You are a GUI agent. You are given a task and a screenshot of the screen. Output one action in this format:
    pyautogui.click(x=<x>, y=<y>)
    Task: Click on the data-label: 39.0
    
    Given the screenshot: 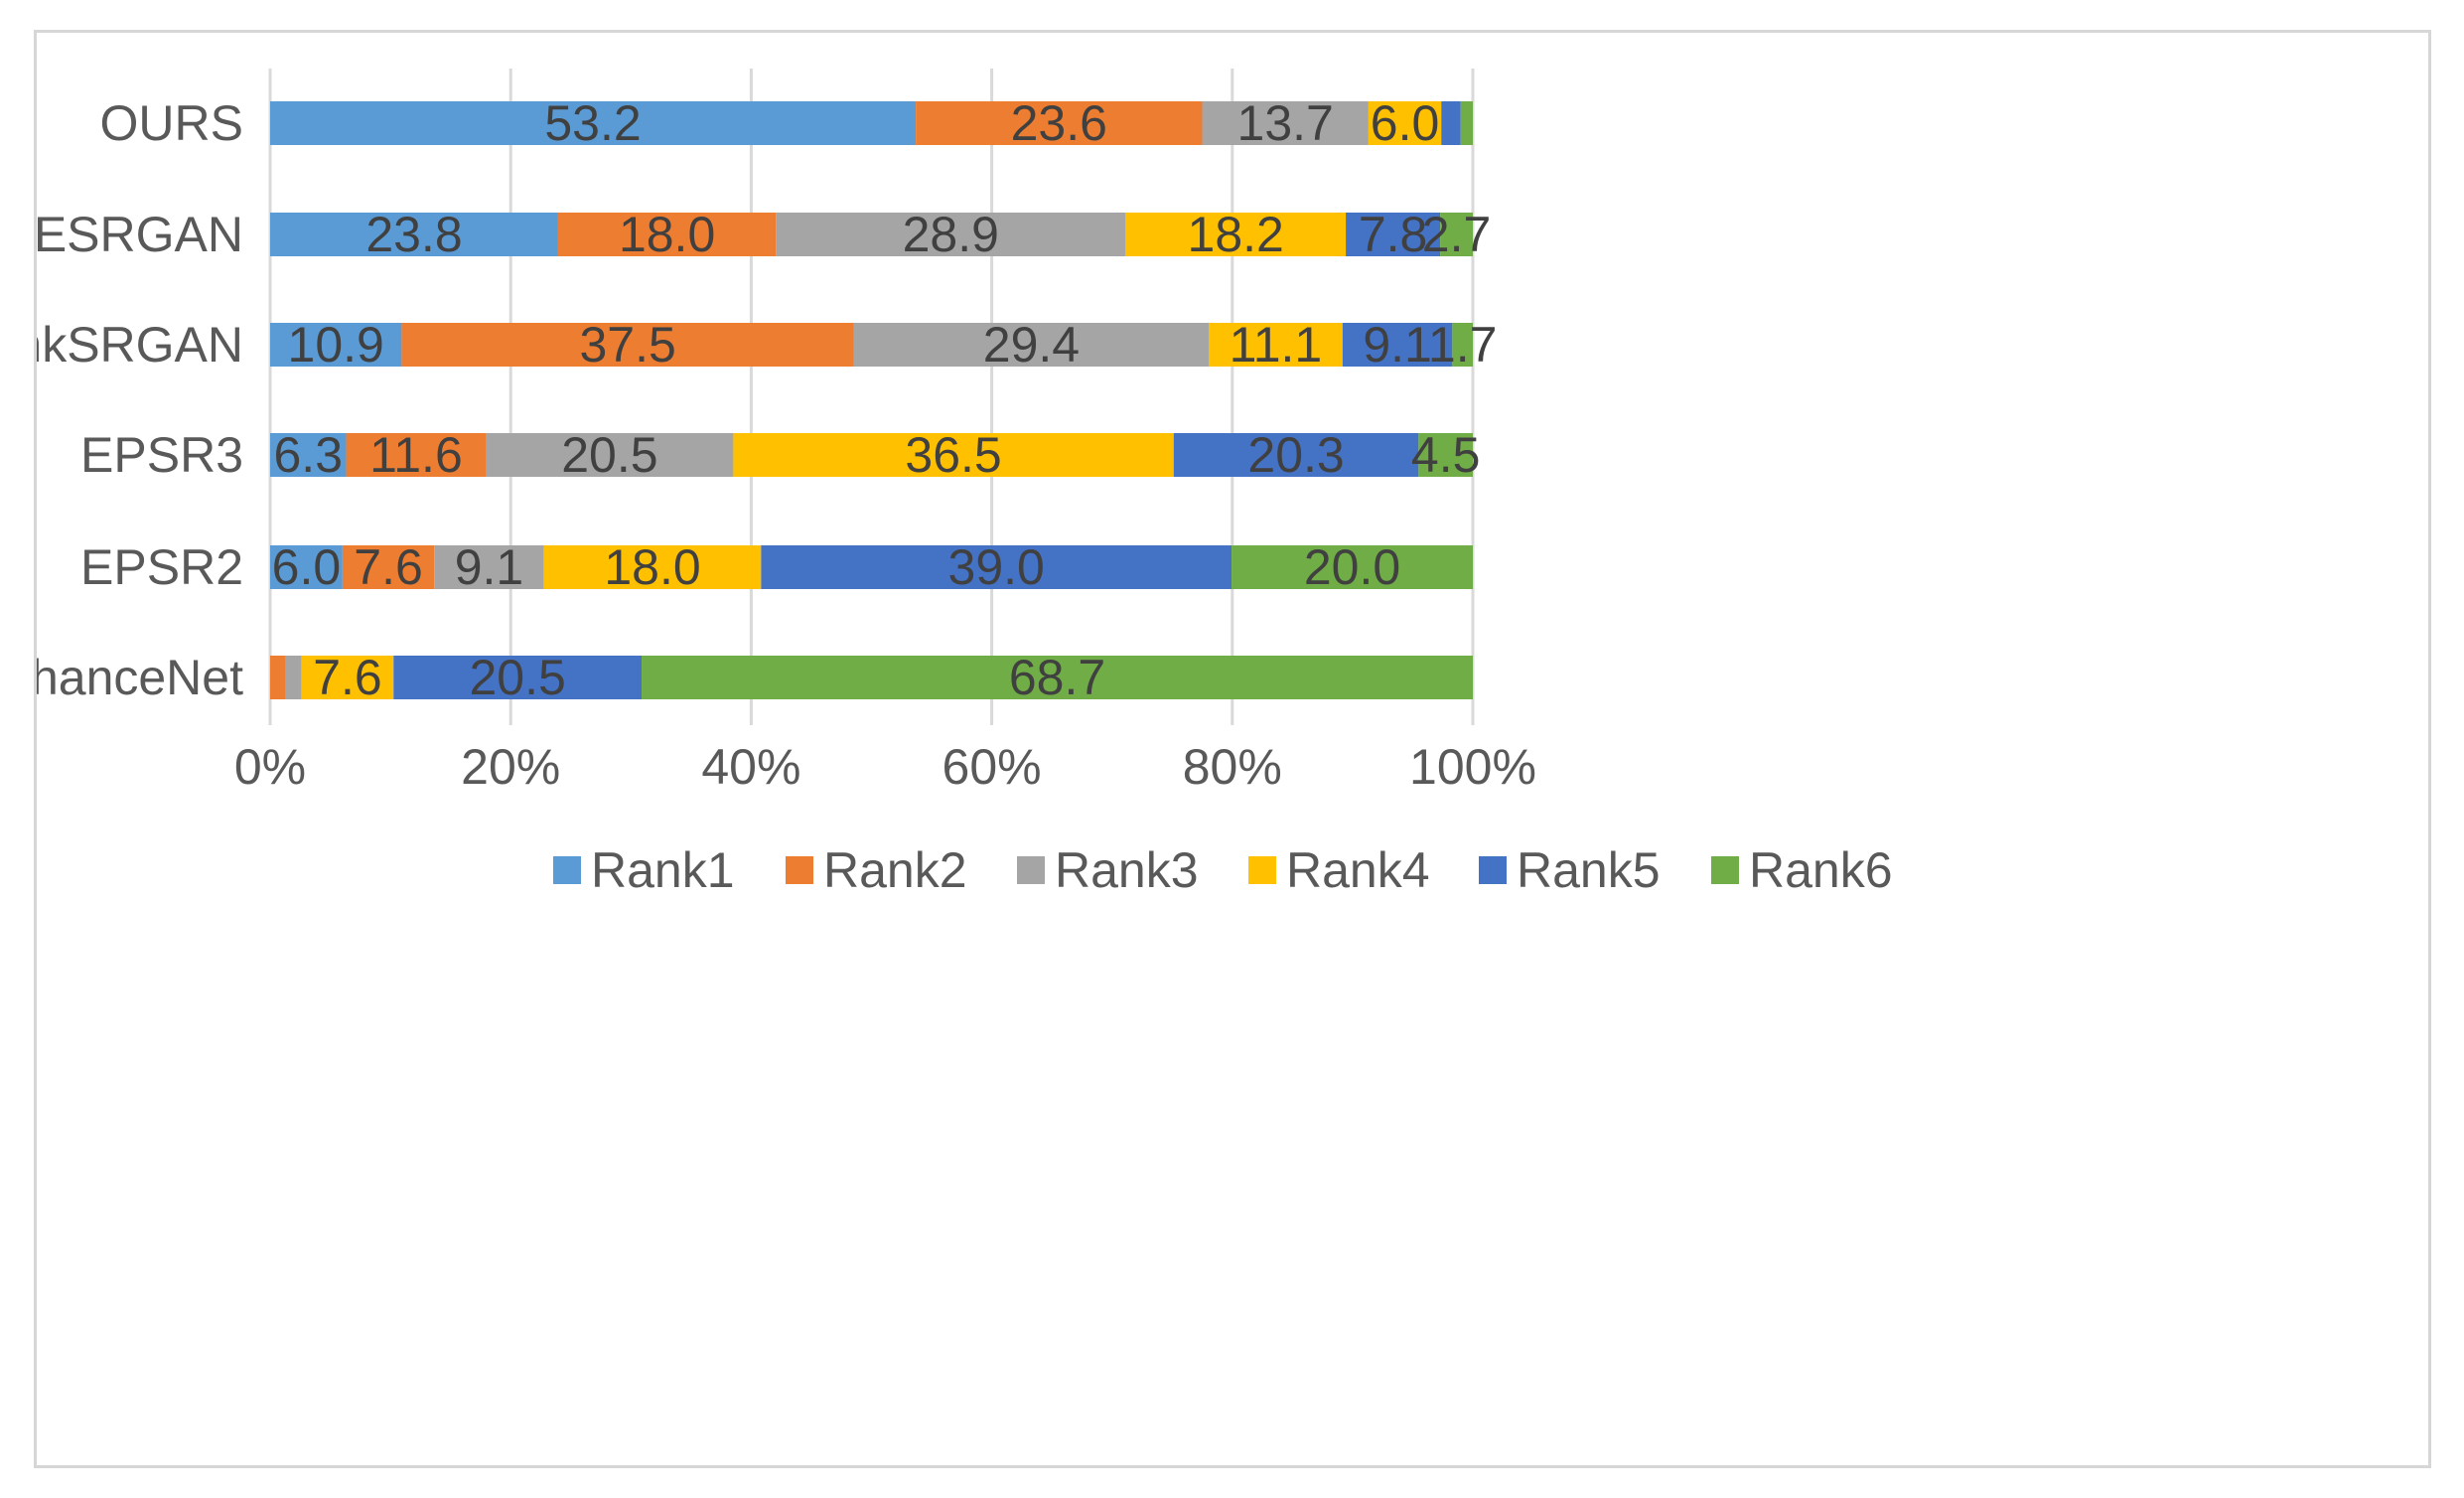 What is the action you would take?
    pyautogui.click(x=996, y=567)
    